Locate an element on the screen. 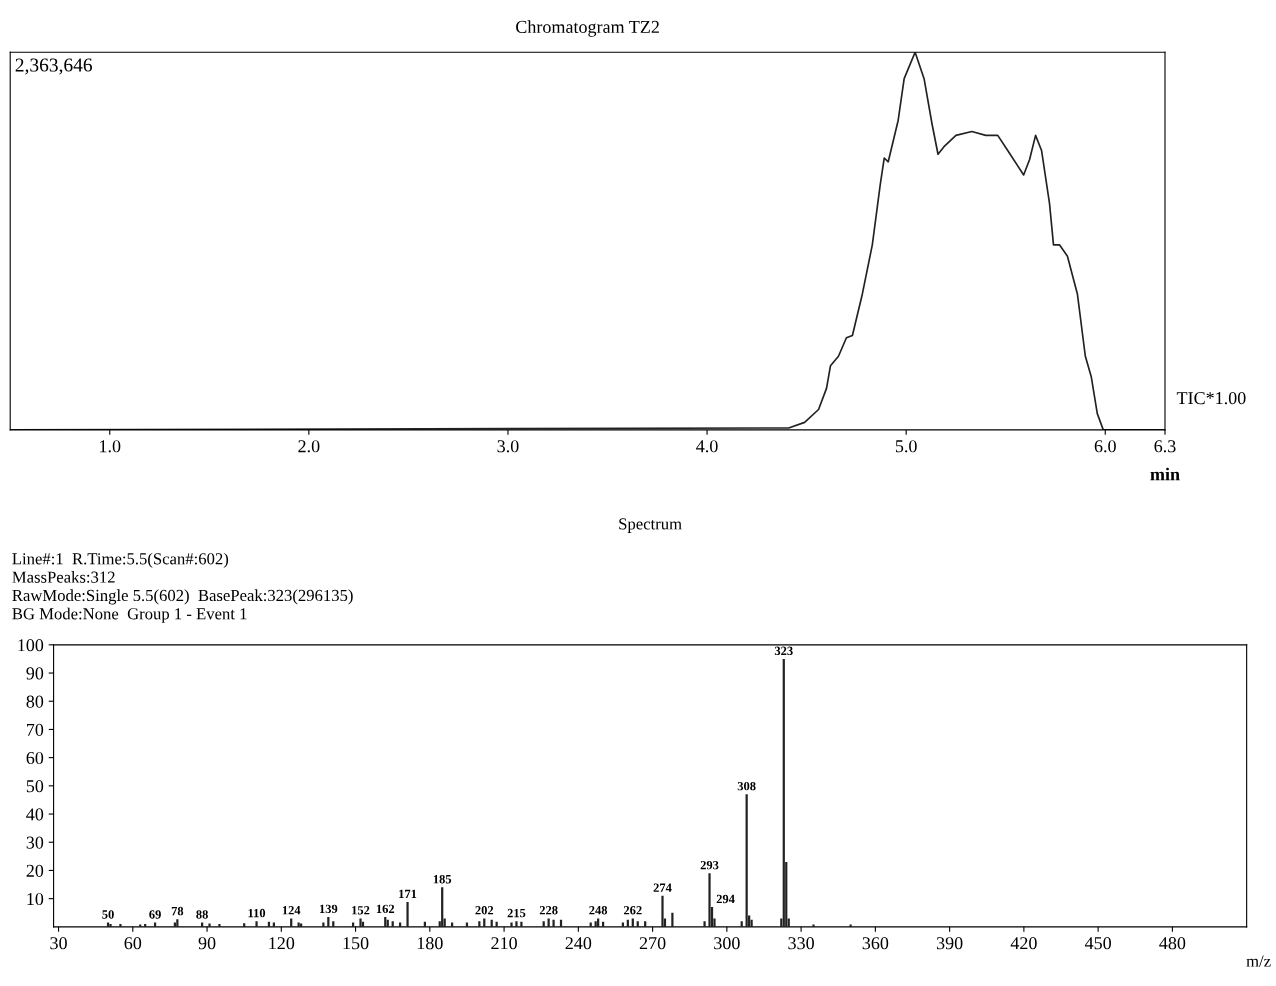 The image size is (1276, 986). annotation: 110 is located at coordinates (257, 913).